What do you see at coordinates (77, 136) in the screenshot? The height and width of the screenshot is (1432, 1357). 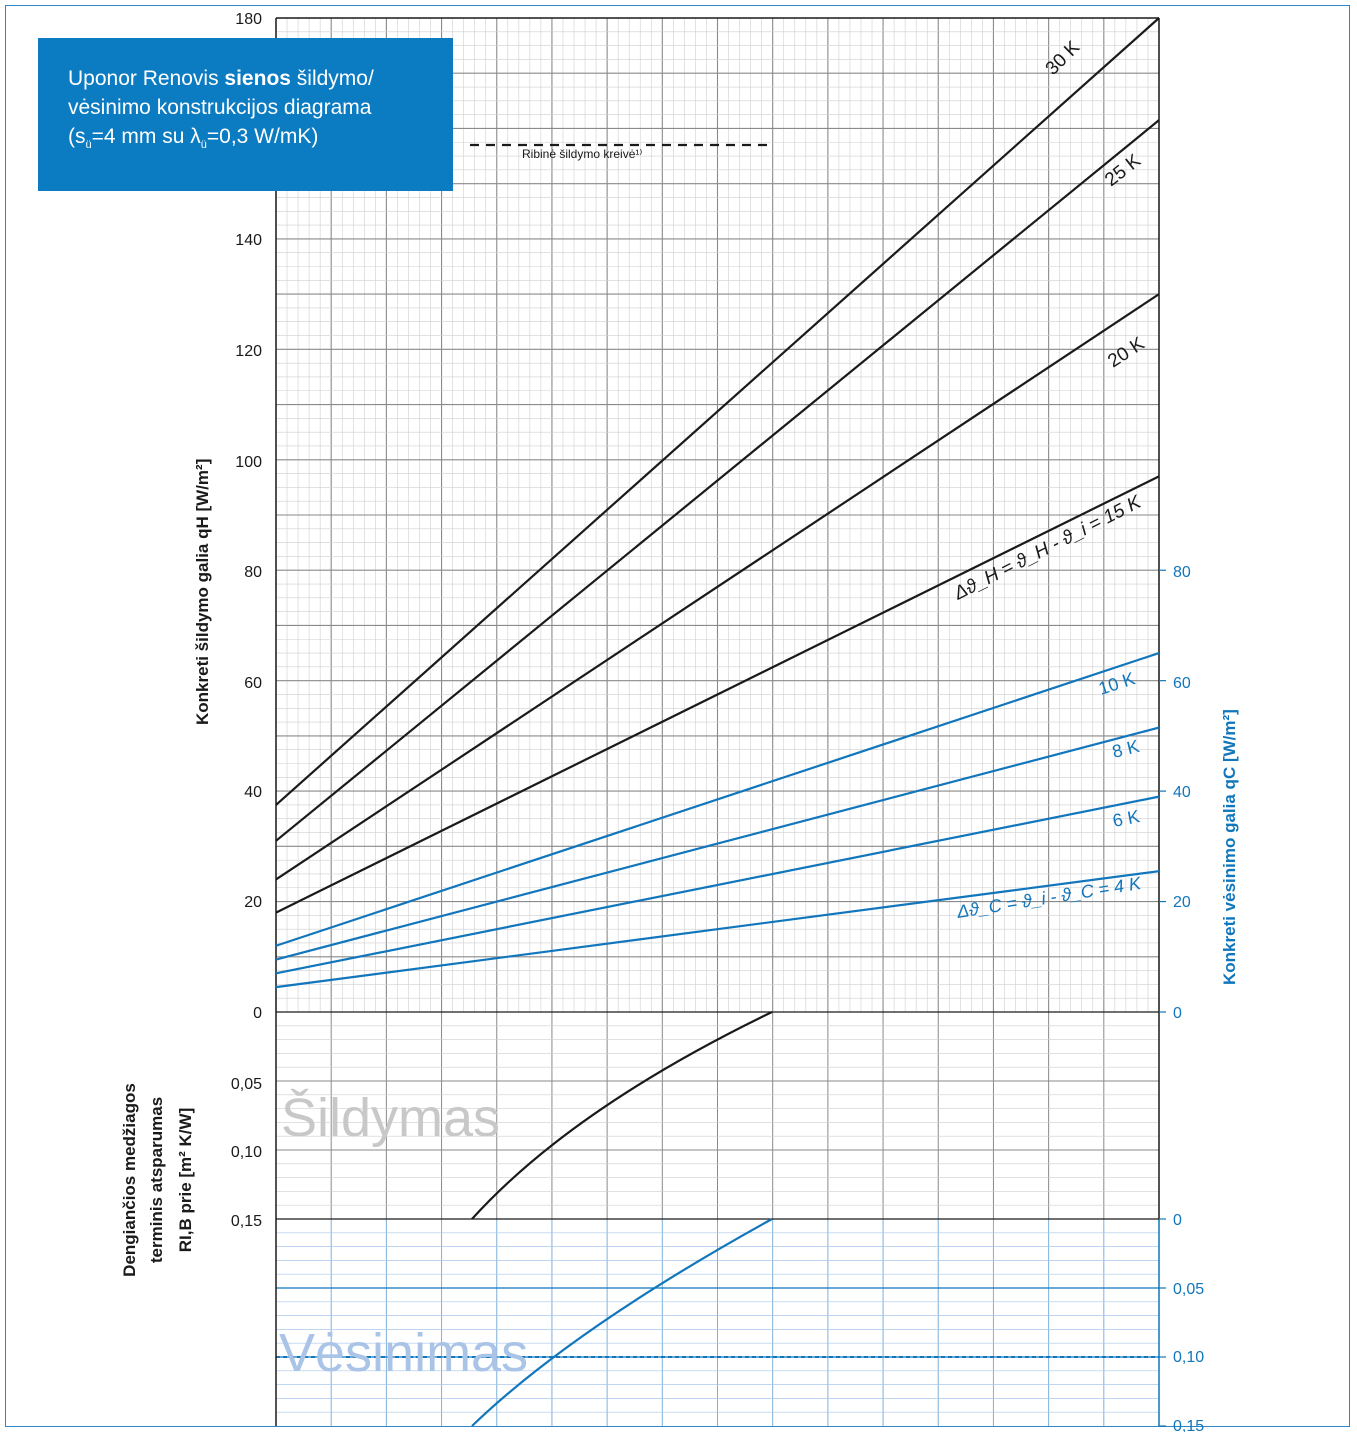 I see `title-line3-a: (s` at bounding box center [77, 136].